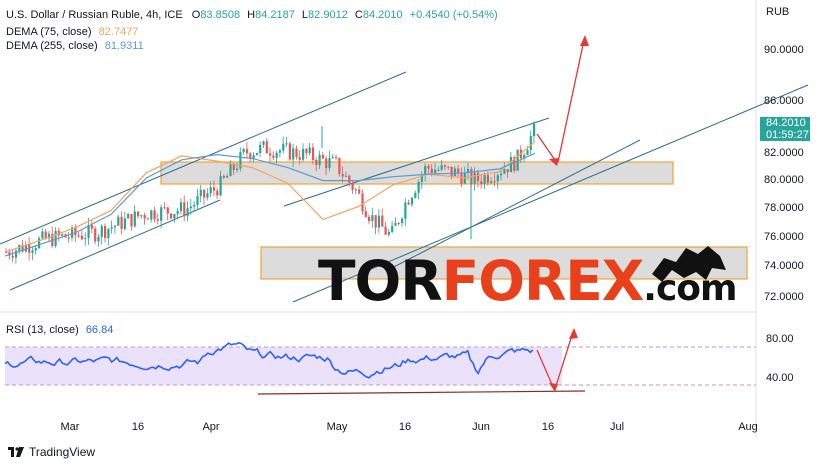  Describe the element at coordinates (584, 40) in the screenshot. I see `arrow-head-up-icon` at that location.